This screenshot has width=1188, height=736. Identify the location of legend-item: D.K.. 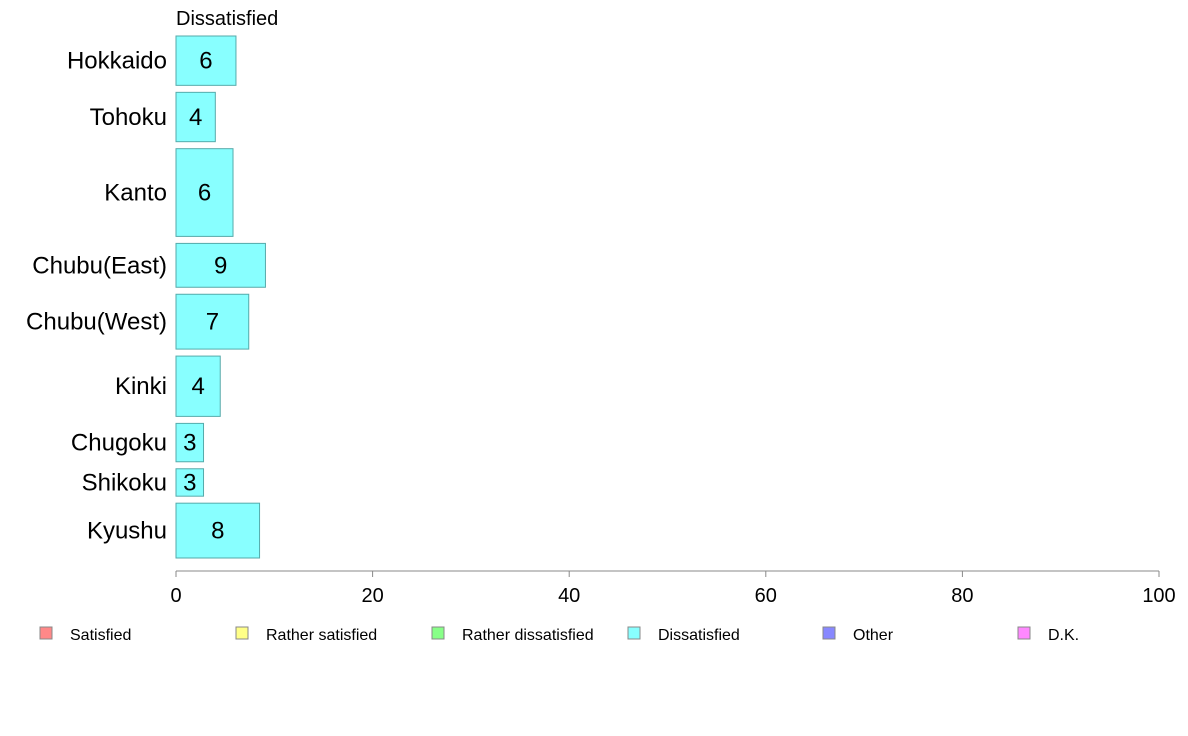
(1048, 635).